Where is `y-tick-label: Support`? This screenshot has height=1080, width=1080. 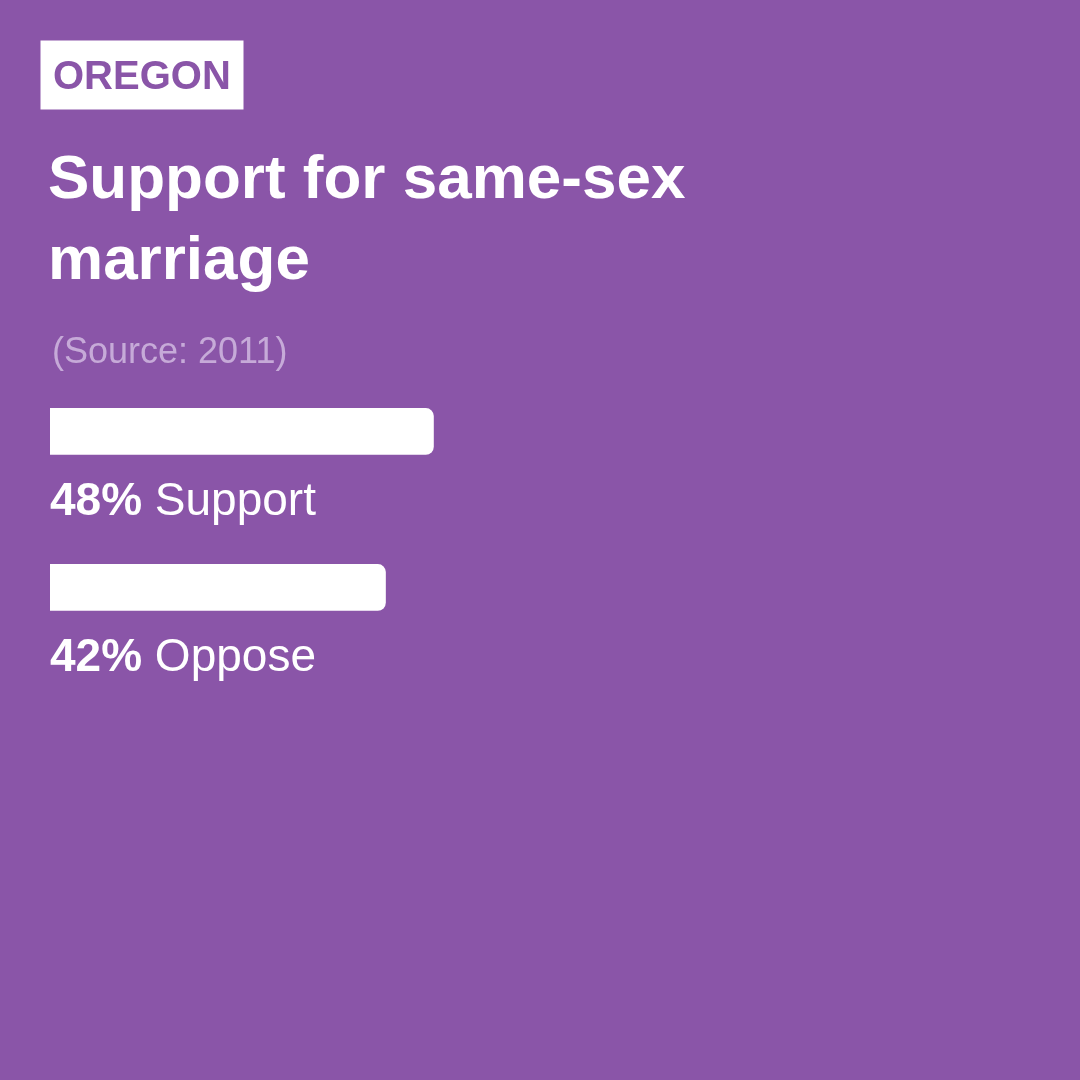 y-tick-label: Support is located at coordinates (235, 499).